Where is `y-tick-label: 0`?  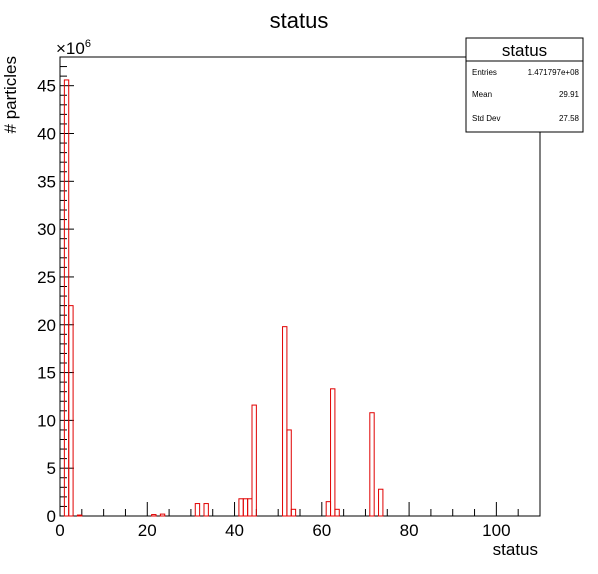
y-tick-label: 0 is located at coordinates (51, 516).